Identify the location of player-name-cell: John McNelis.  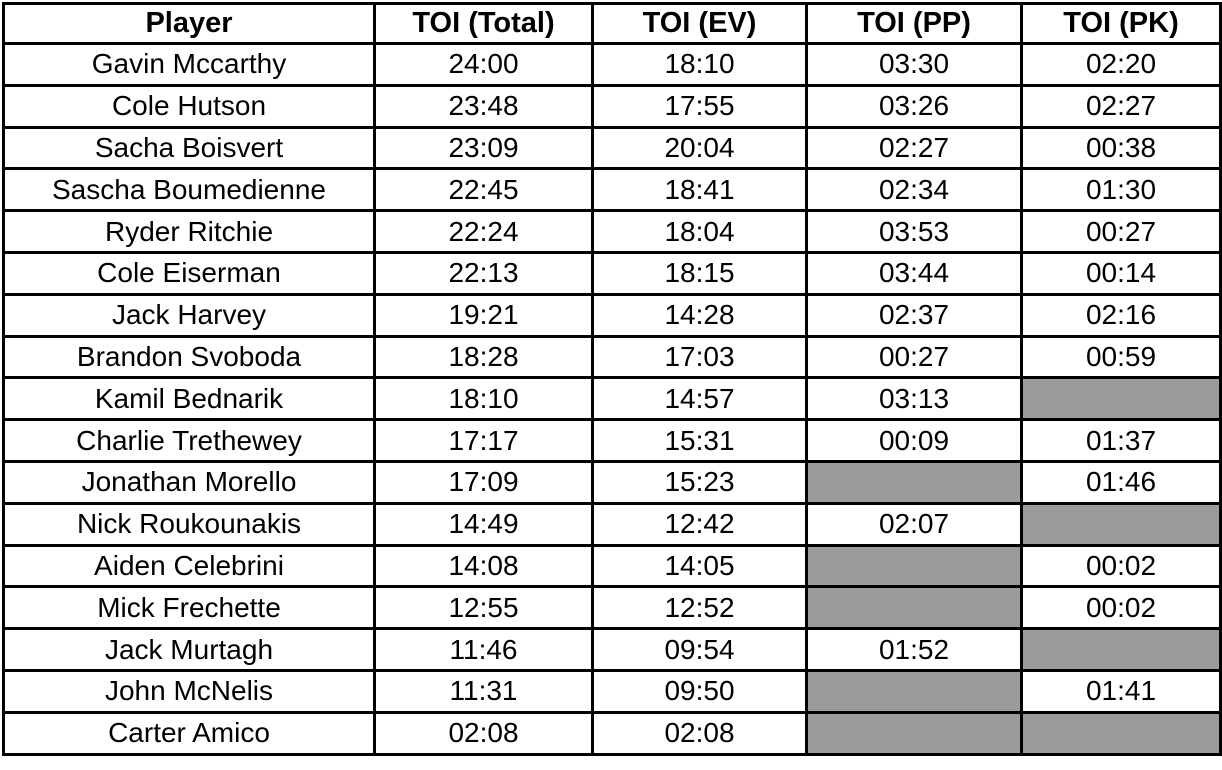
(189, 691).